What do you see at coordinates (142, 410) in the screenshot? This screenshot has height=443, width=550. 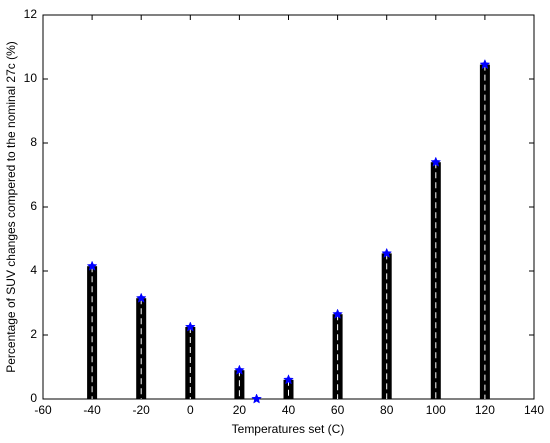 I see `x-tick-label: -20` at bounding box center [142, 410].